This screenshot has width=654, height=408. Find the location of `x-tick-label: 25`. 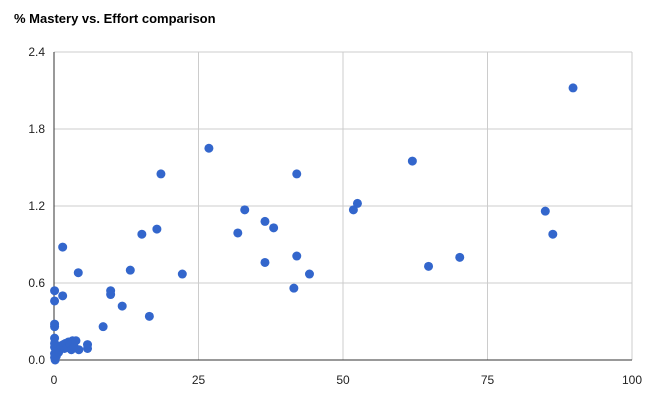

x-tick-label: 25 is located at coordinates (199, 380).